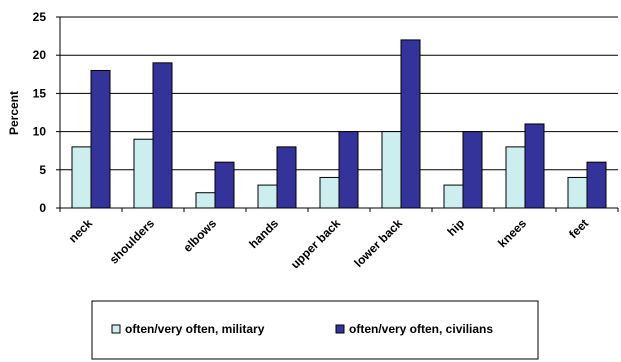  I want to click on x-tick-label: knees, so click(512, 233).